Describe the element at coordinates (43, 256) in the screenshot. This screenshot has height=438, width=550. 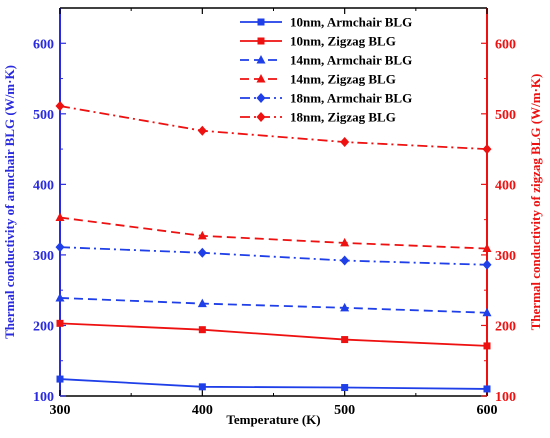
I see `y-left-tick-label: 300` at that location.